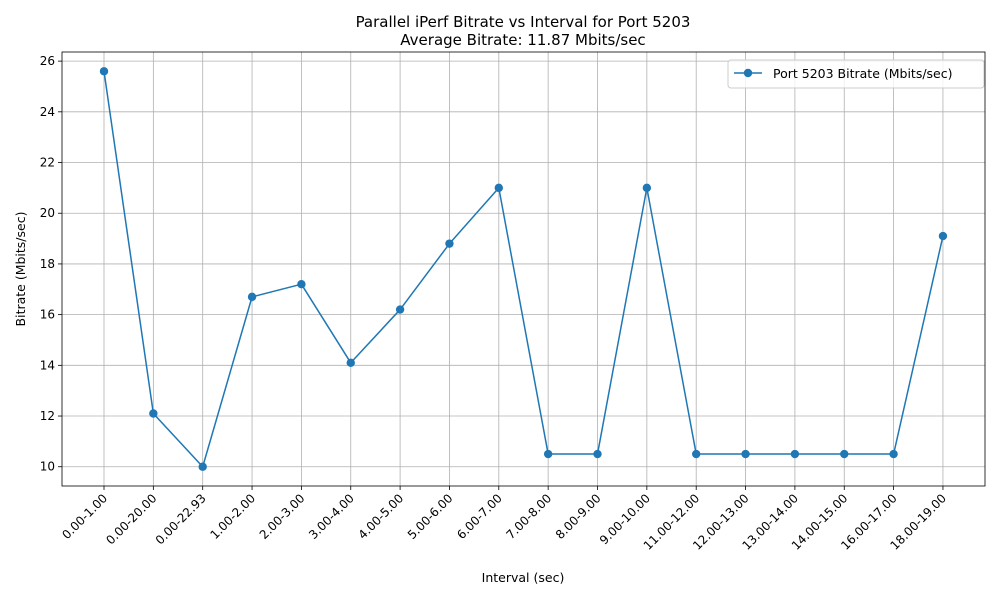 The image size is (1000, 600). Describe the element at coordinates (47, 365) in the screenshot. I see `y-tick-label: 14` at that location.